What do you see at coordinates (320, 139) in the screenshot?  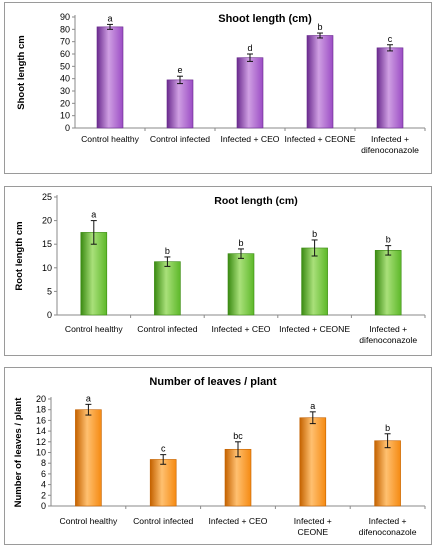 I see `shoot-category-label: Infected + CEONE` at bounding box center [320, 139].